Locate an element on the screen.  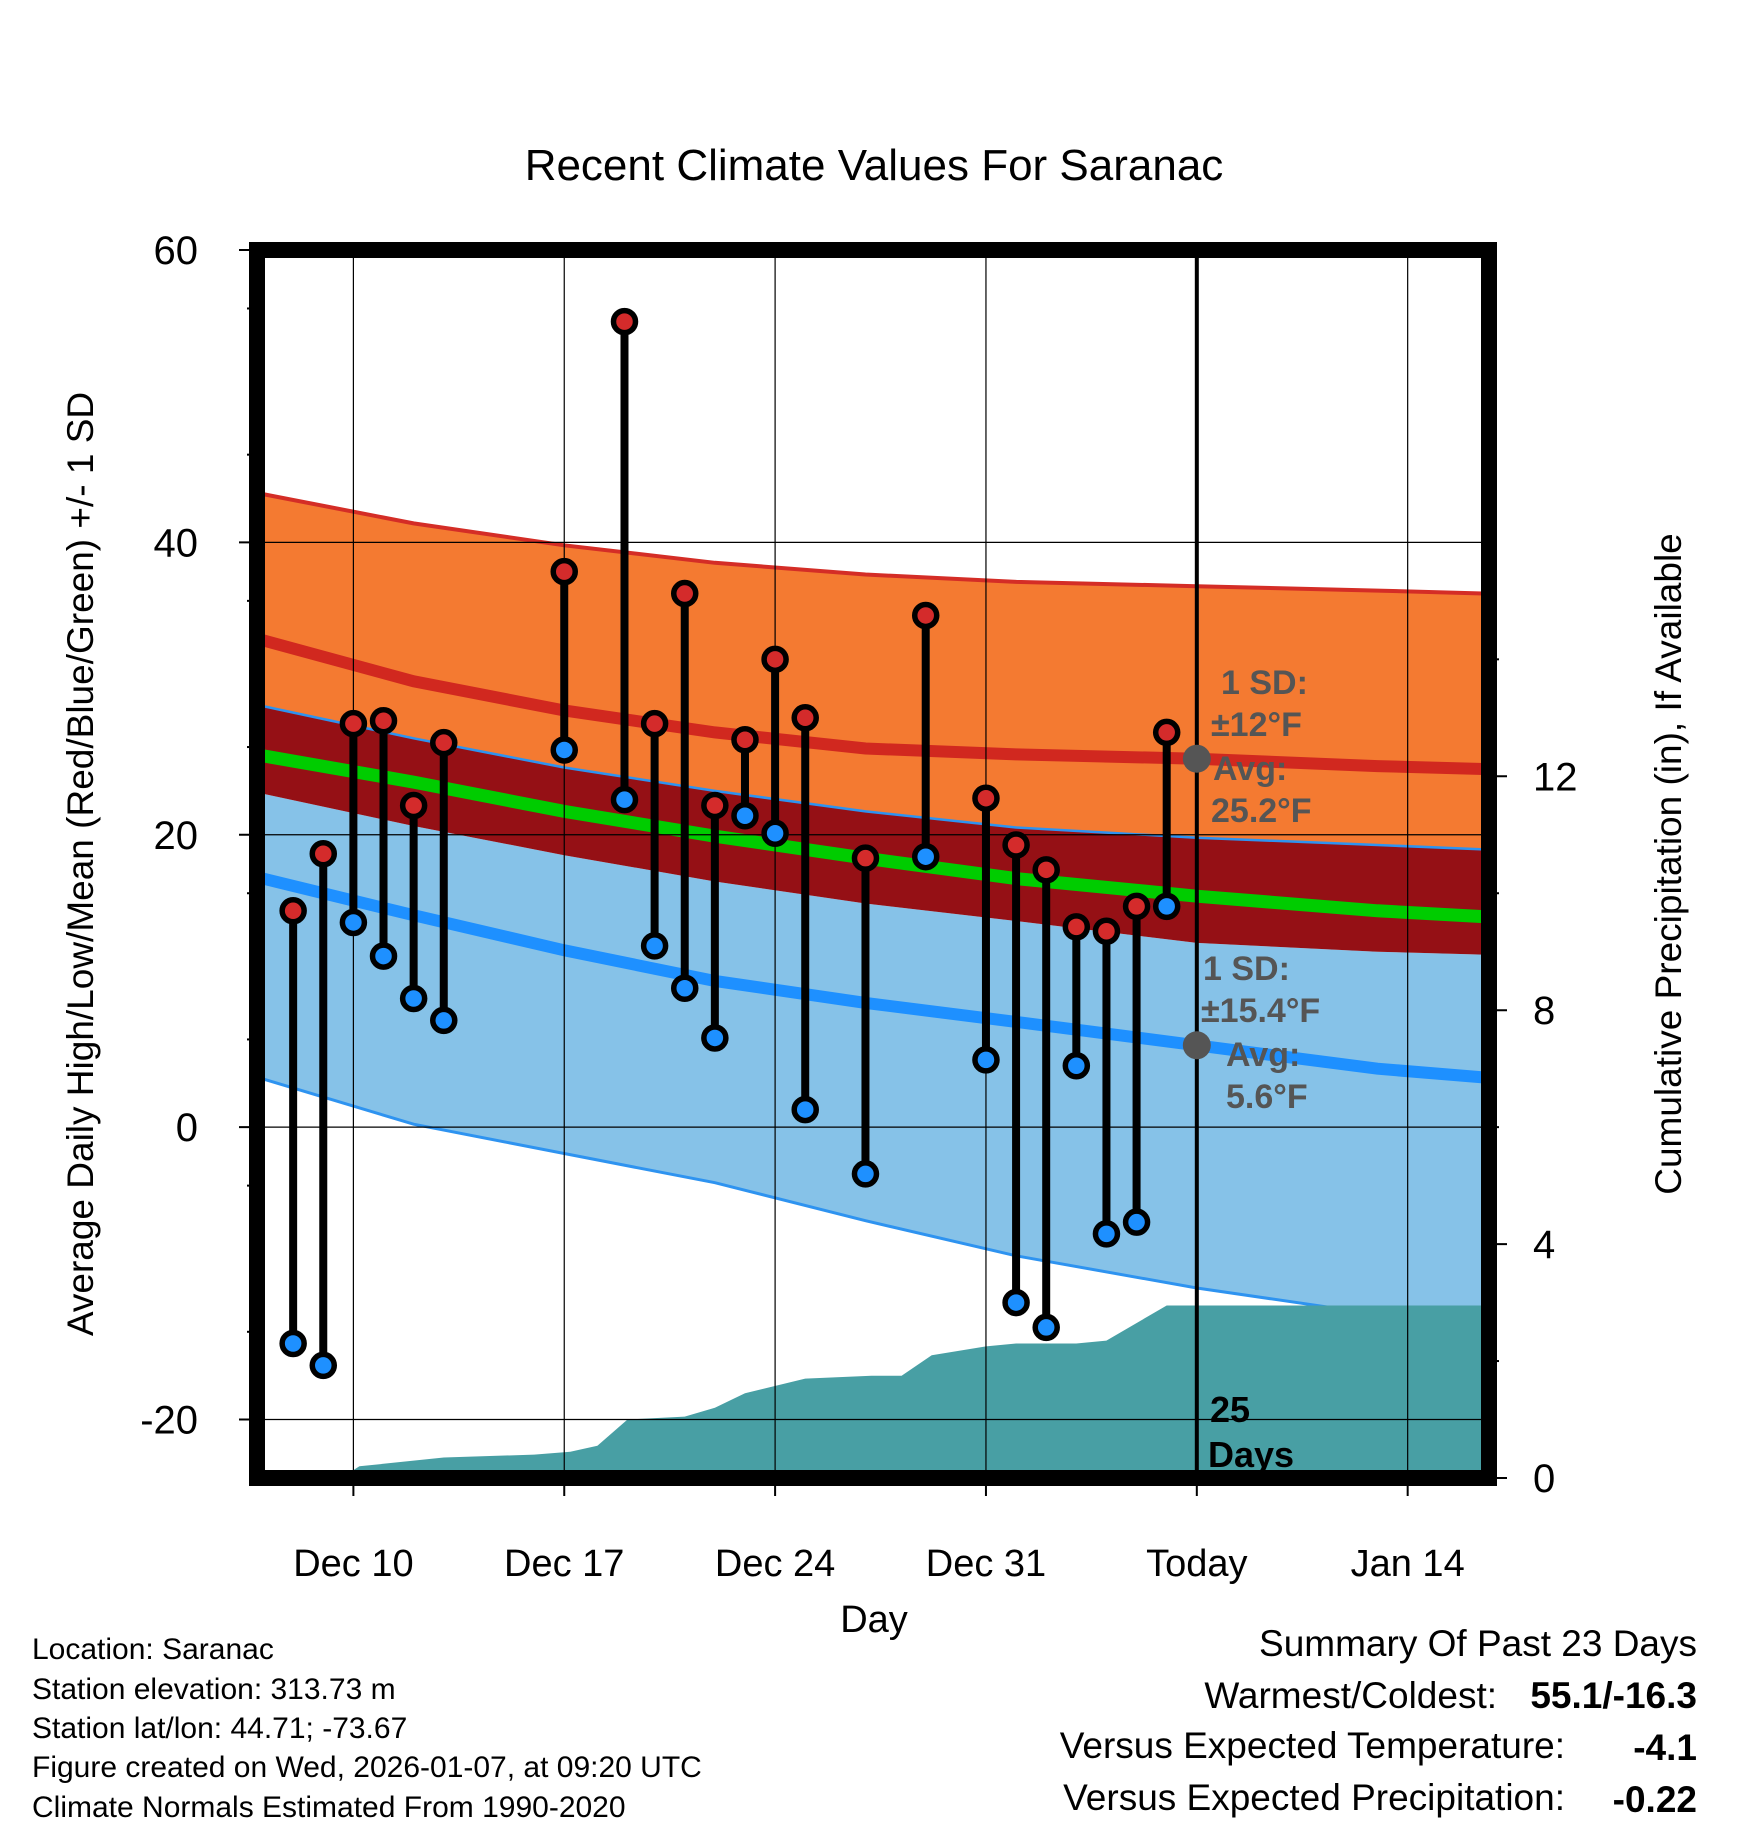
precipitation-area is located at coordinates (913, 1391).